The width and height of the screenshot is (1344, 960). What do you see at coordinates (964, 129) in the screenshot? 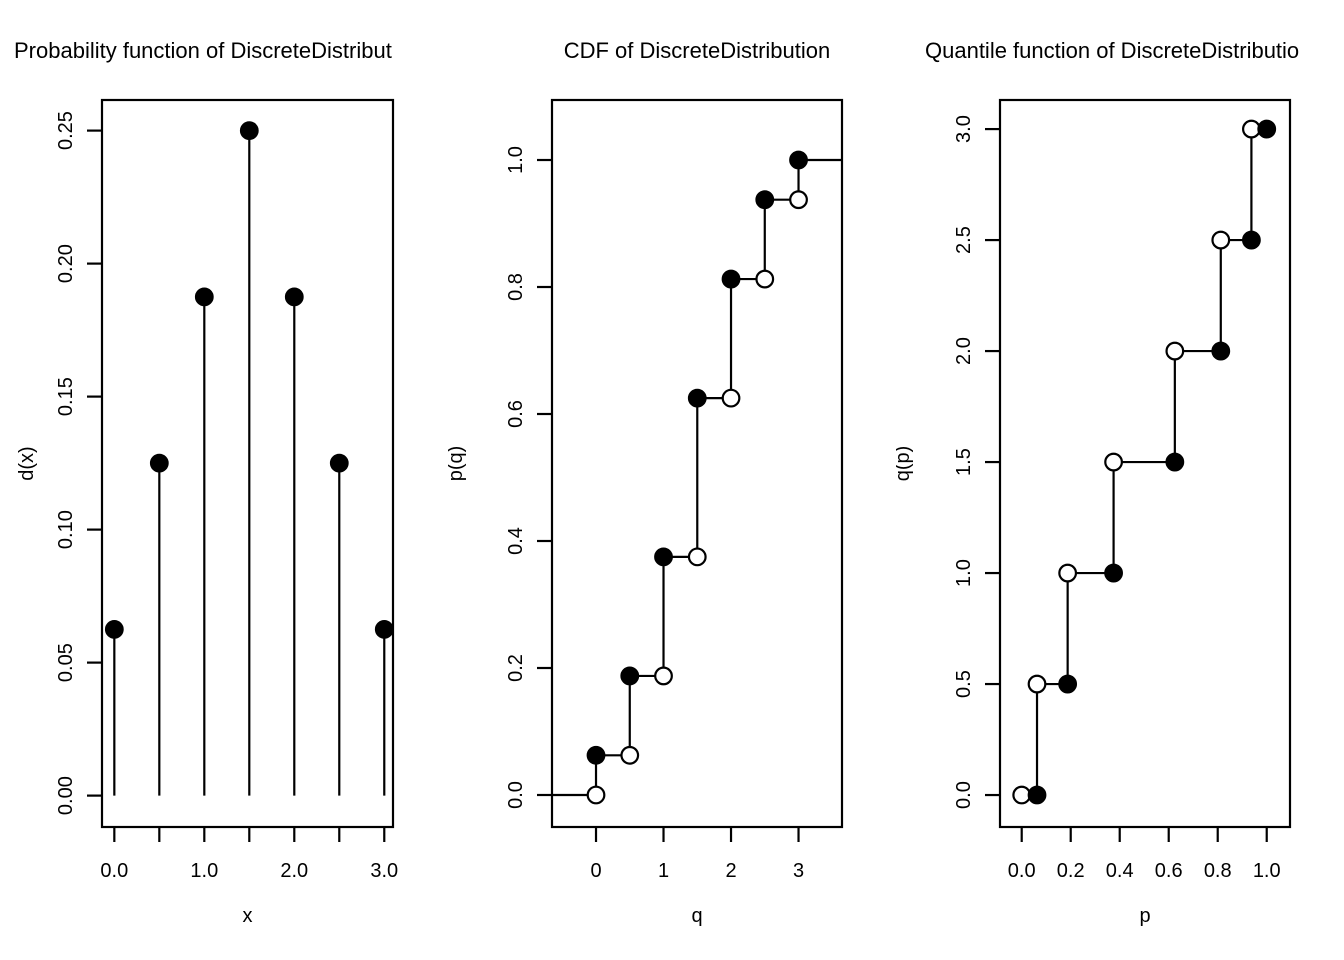
I see `y-tick-label: 3.0` at bounding box center [964, 129].